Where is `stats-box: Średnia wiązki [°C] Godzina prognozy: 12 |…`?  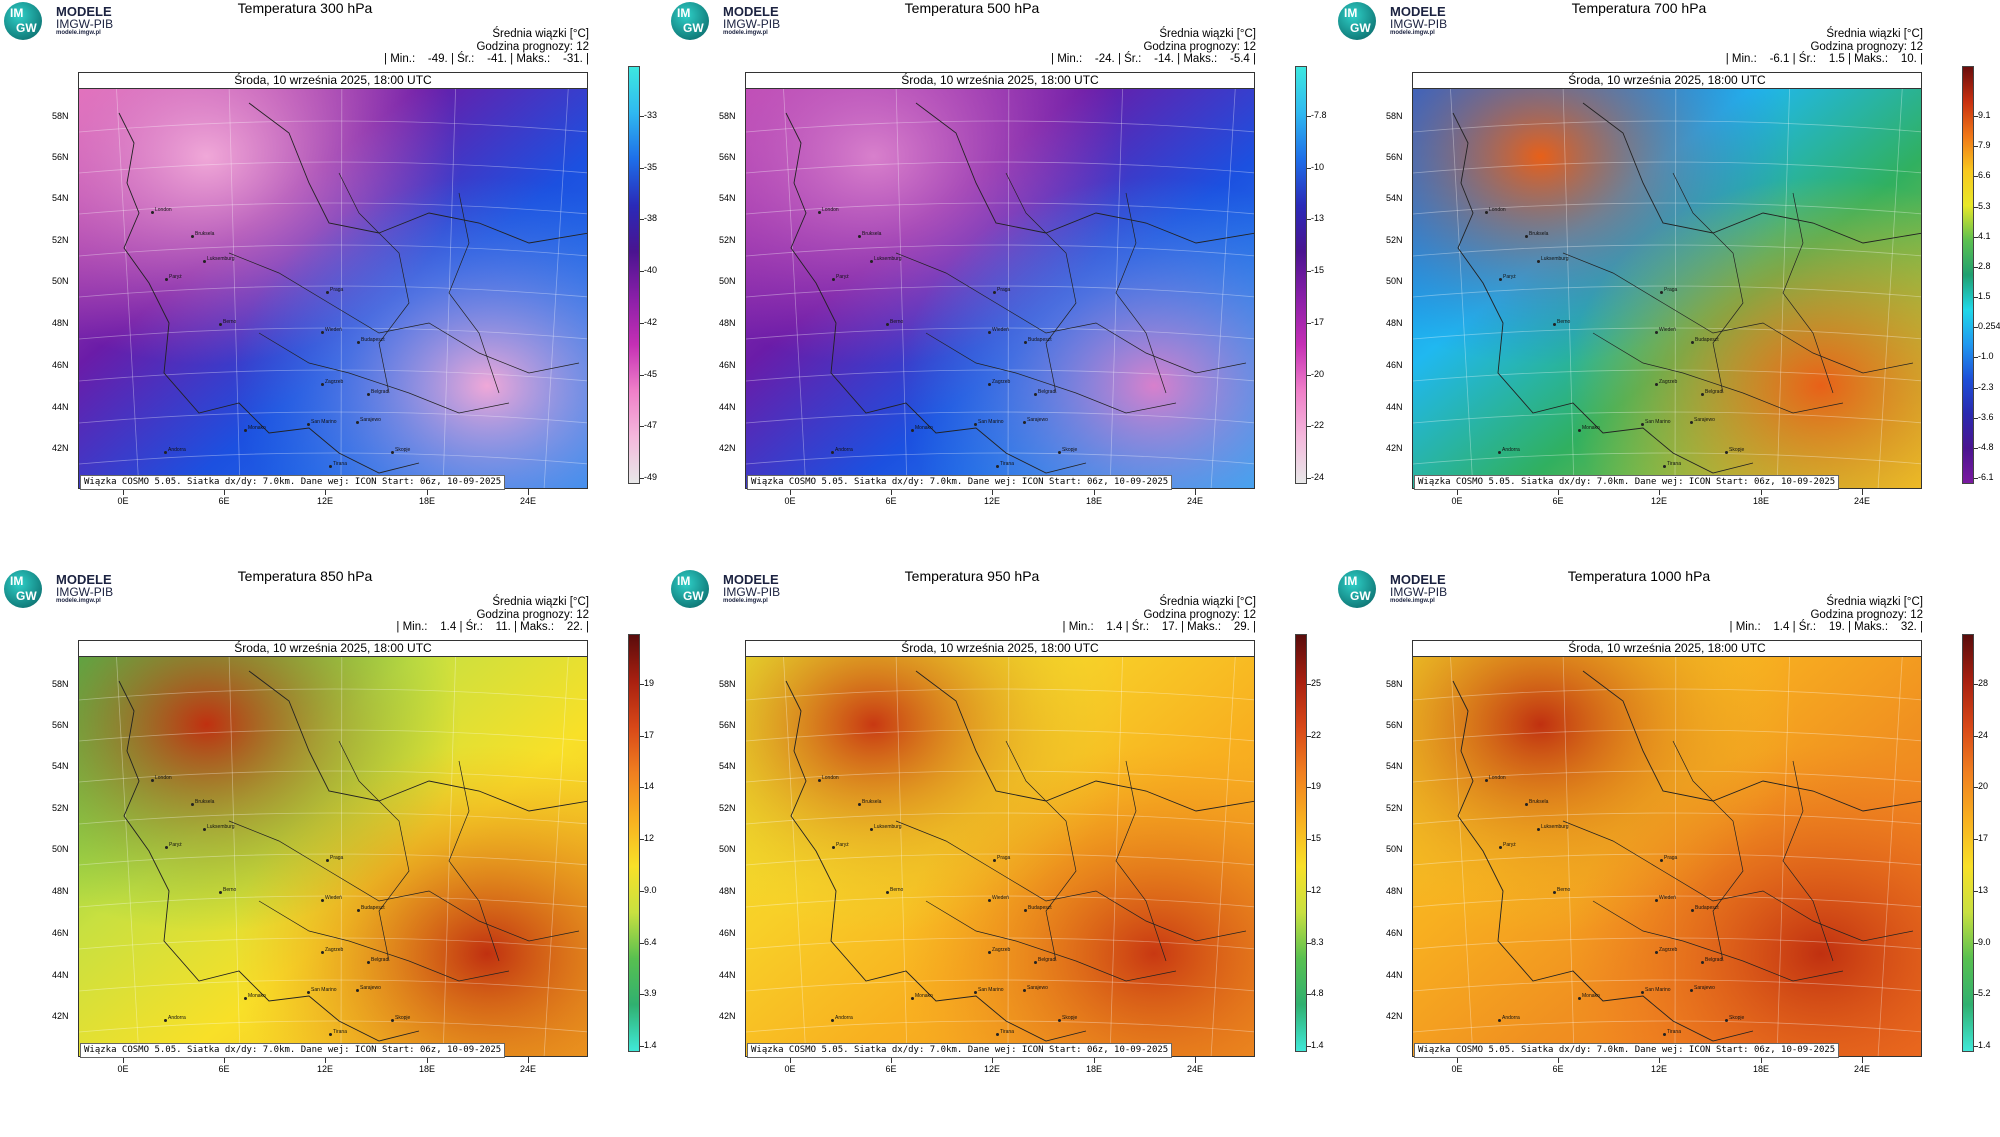 stats-box: Średnia wiązki [°C] Godzina prognozy: 12 |… is located at coordinates (1824, 47).